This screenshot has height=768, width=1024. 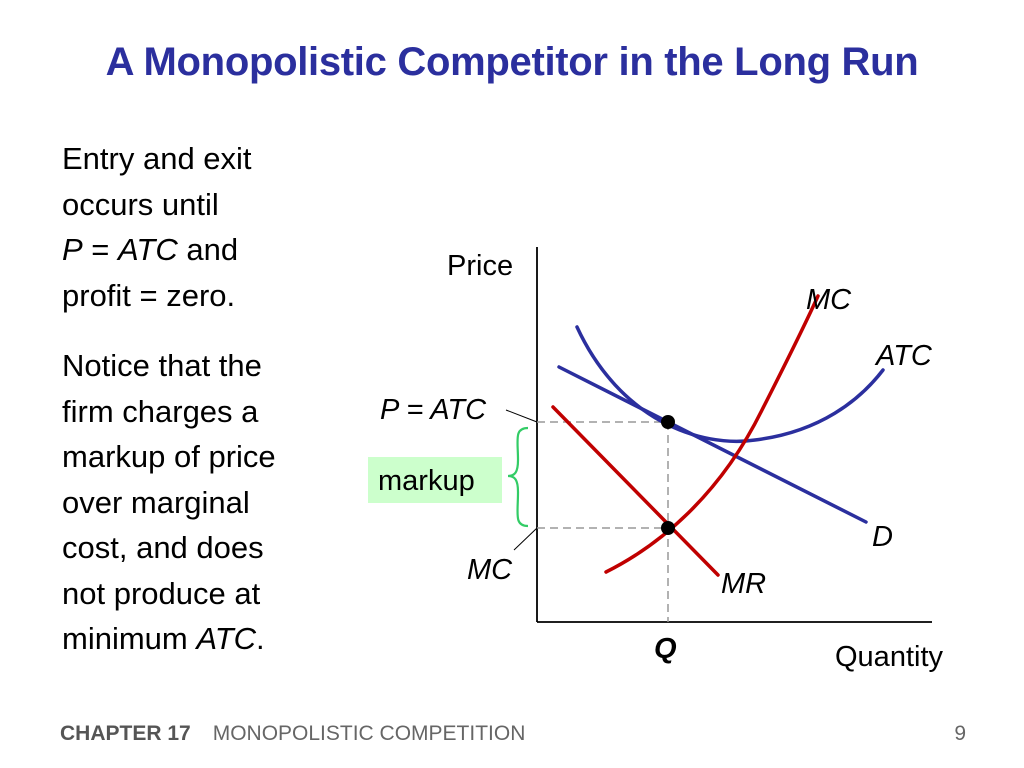 What do you see at coordinates (490, 570) in the screenshot?
I see `mc-price-label: MC` at bounding box center [490, 570].